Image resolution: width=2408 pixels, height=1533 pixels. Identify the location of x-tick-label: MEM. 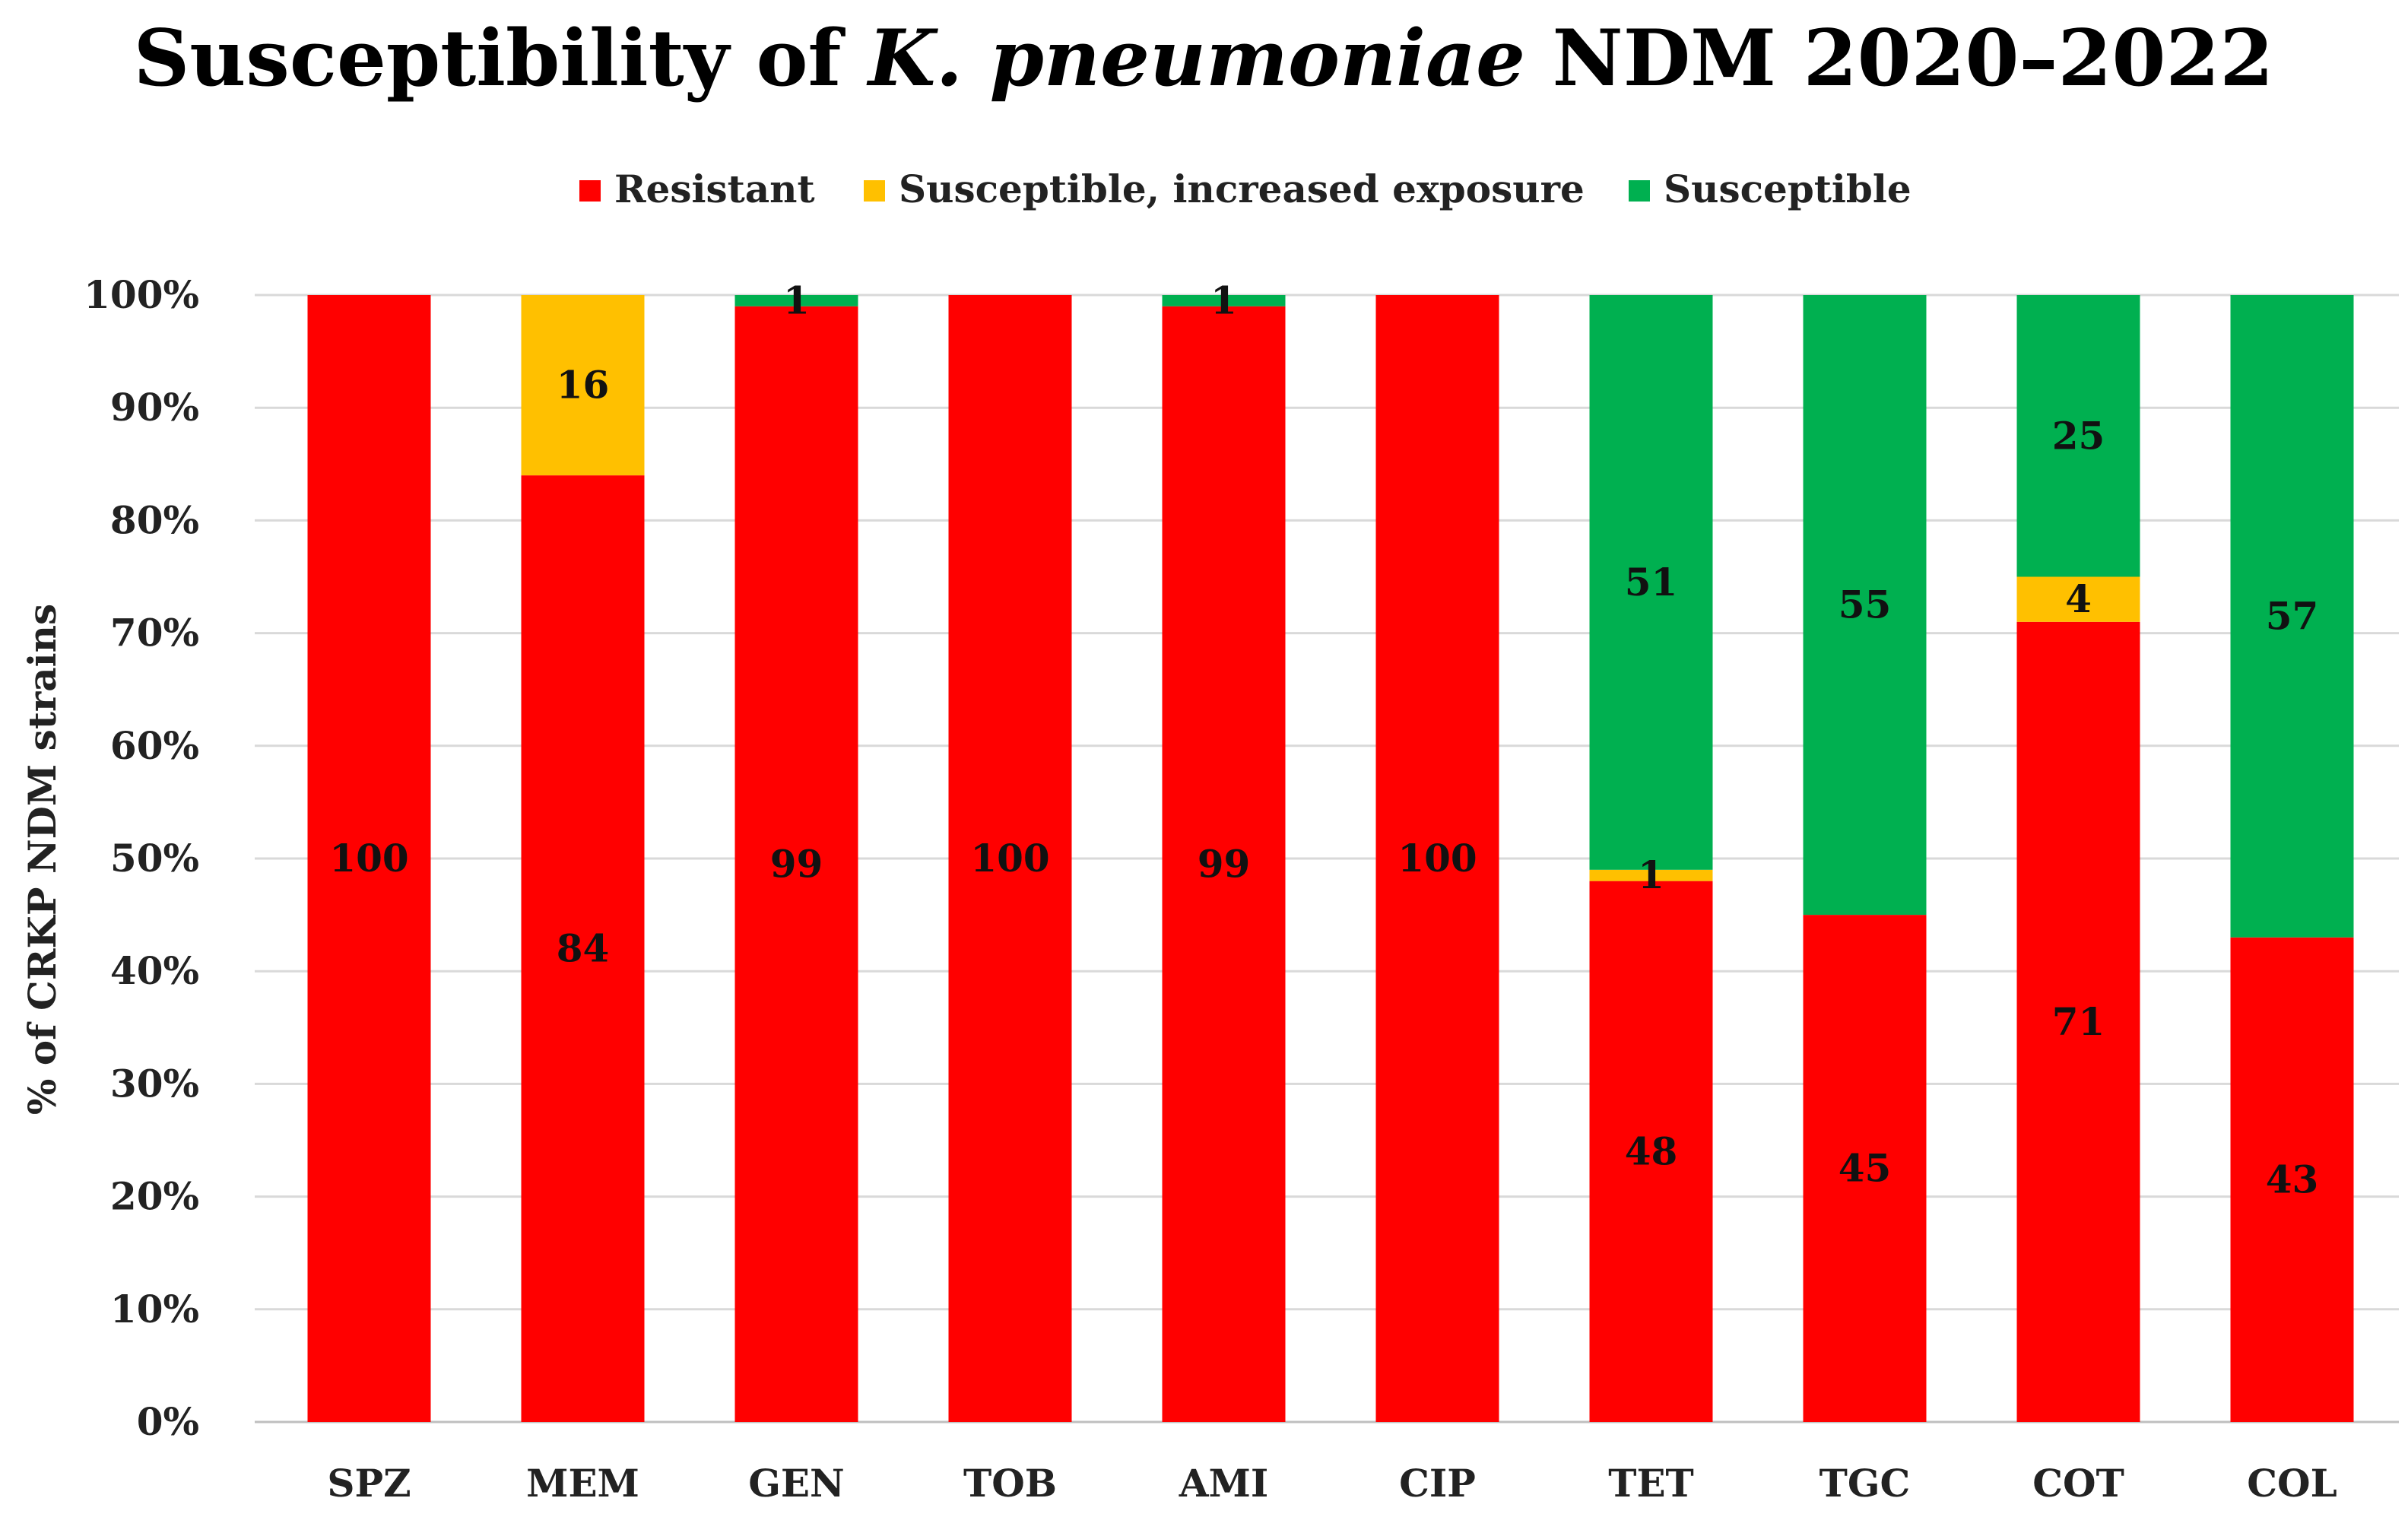
(582, 1483).